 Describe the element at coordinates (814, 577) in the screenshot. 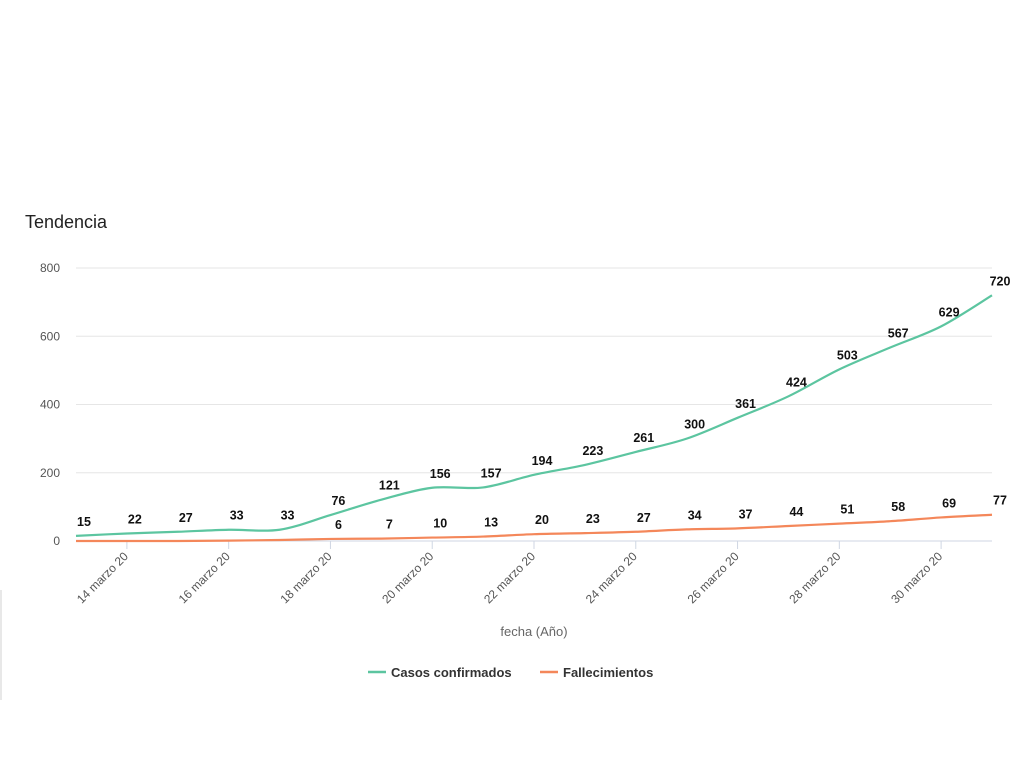

I see `x-tick-label: 28 marzo 20` at that location.